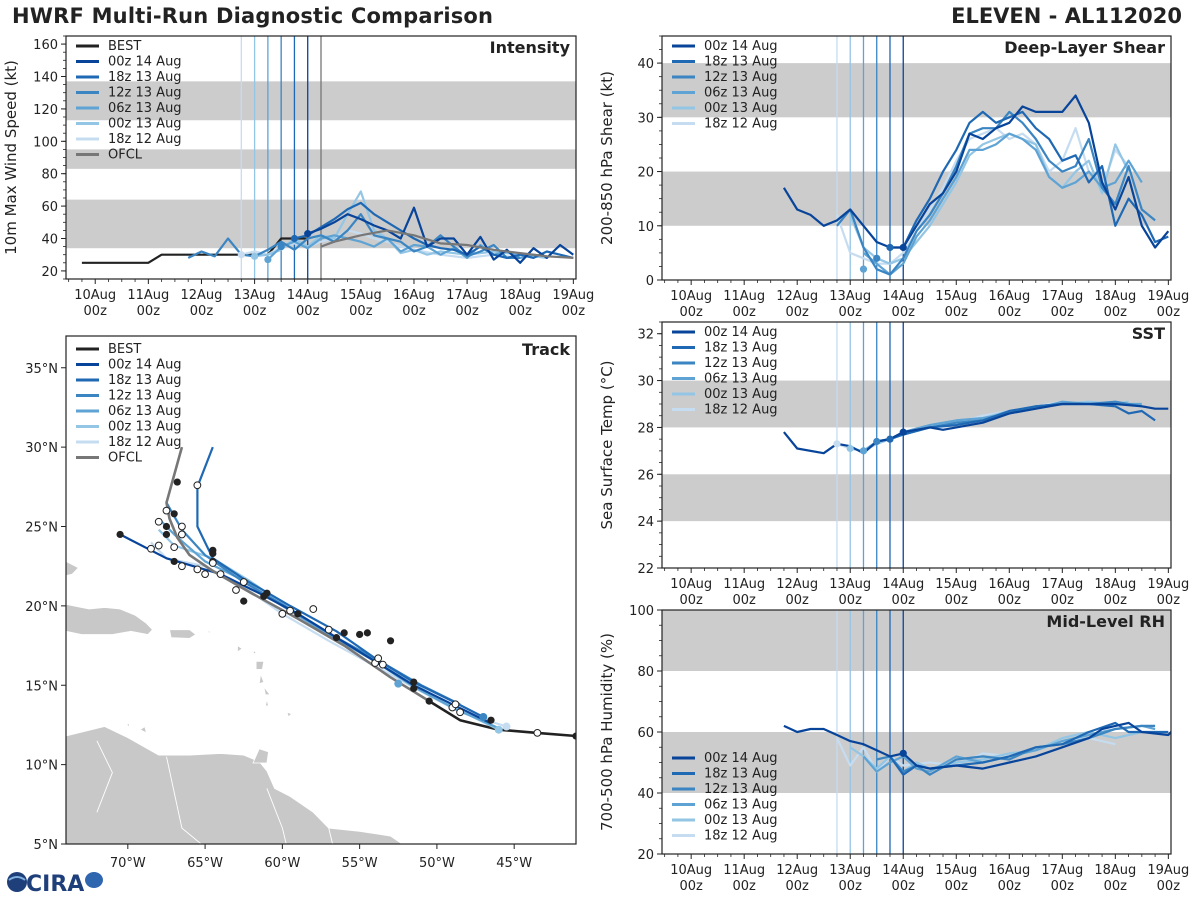 Image resolution: width=1200 pixels, height=900 pixels. I want to click on shear-band, so click(916, 90).